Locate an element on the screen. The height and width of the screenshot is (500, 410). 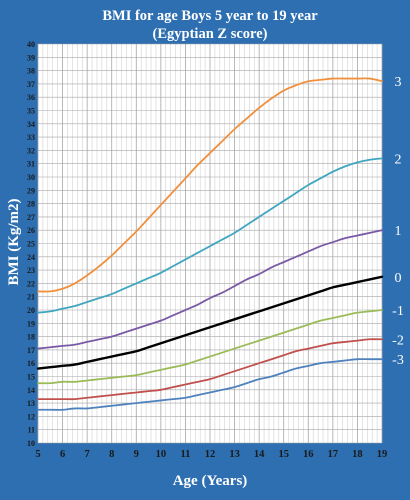
z-score-label: 3 is located at coordinates (398, 82).